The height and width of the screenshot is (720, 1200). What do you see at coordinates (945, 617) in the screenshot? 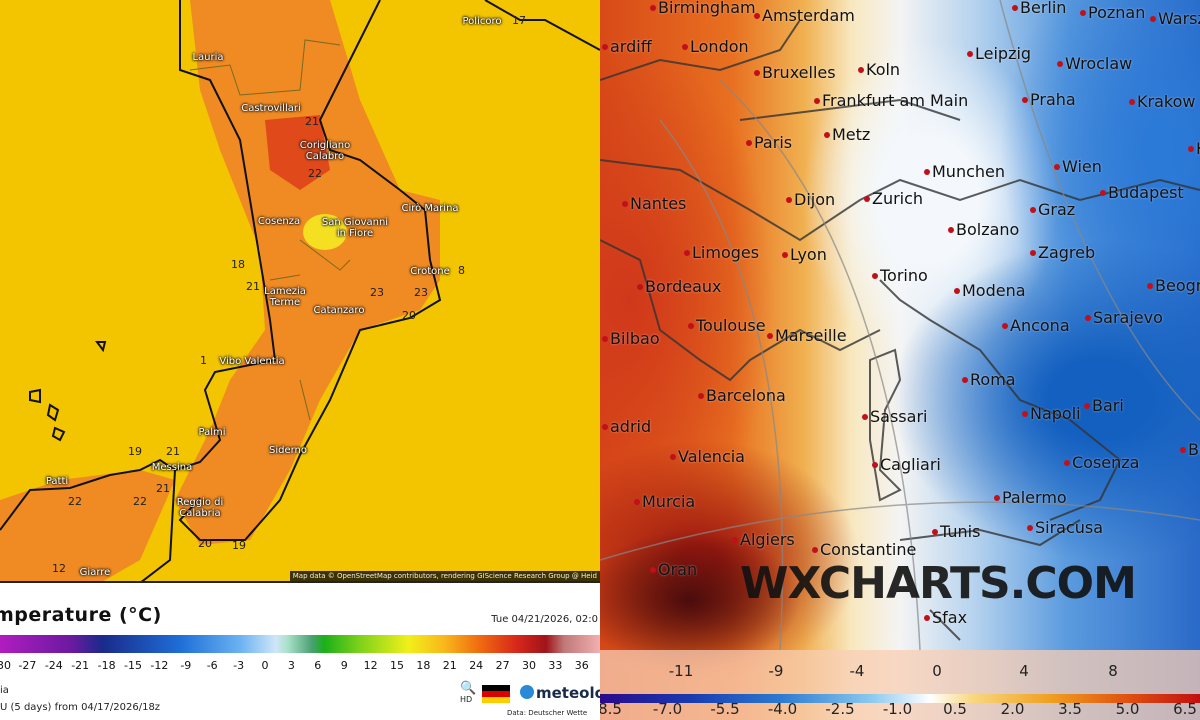
I see `city-label: Sfax` at bounding box center [945, 617].